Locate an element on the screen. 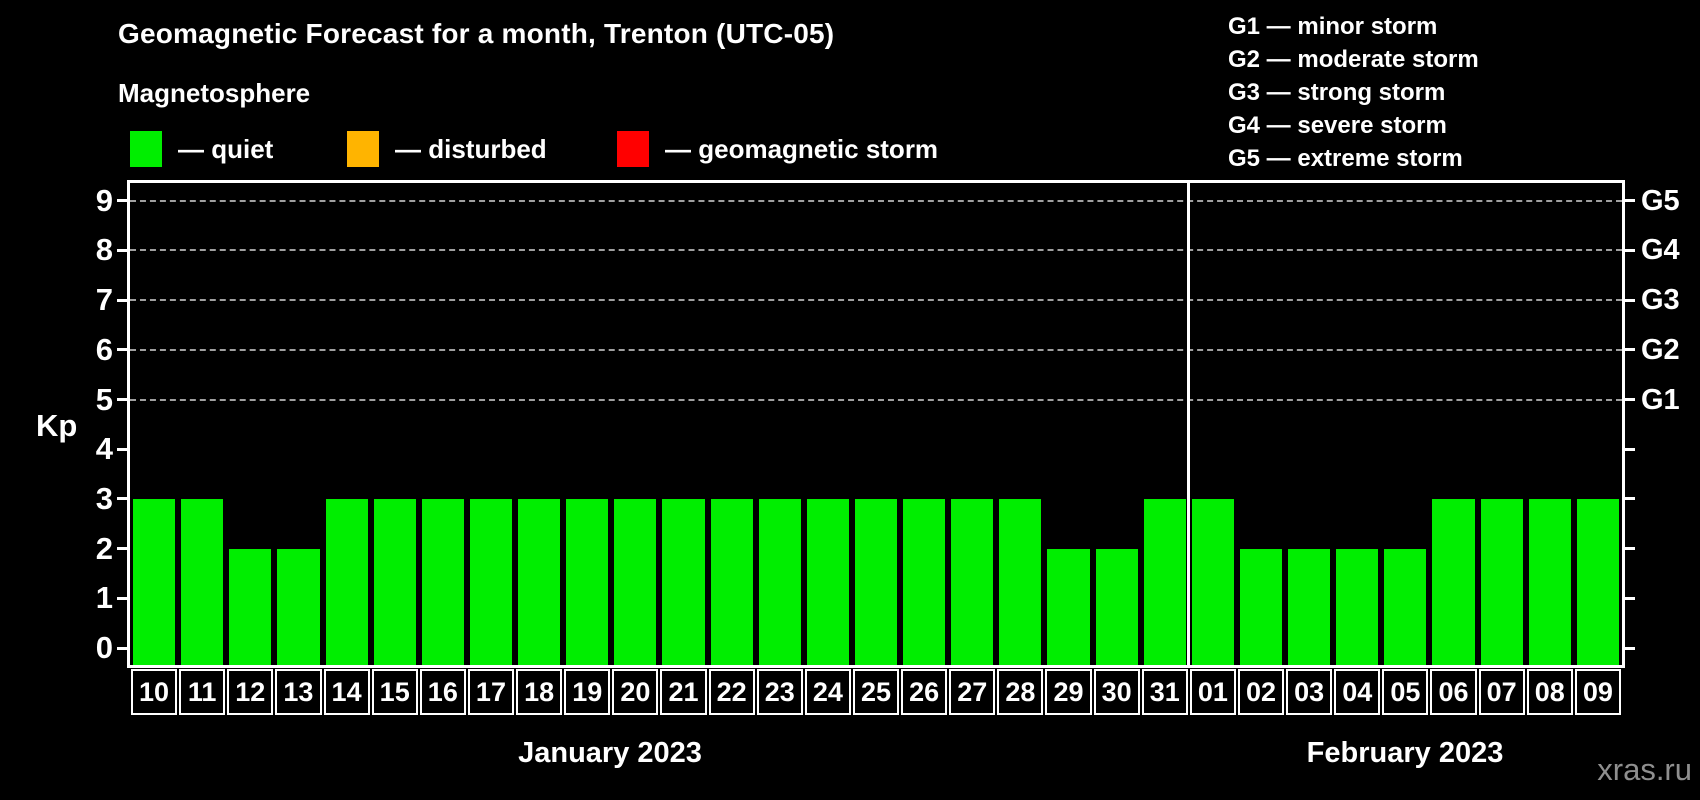 This screenshot has width=1700, height=800. day-label: 28 is located at coordinates (1020, 692).